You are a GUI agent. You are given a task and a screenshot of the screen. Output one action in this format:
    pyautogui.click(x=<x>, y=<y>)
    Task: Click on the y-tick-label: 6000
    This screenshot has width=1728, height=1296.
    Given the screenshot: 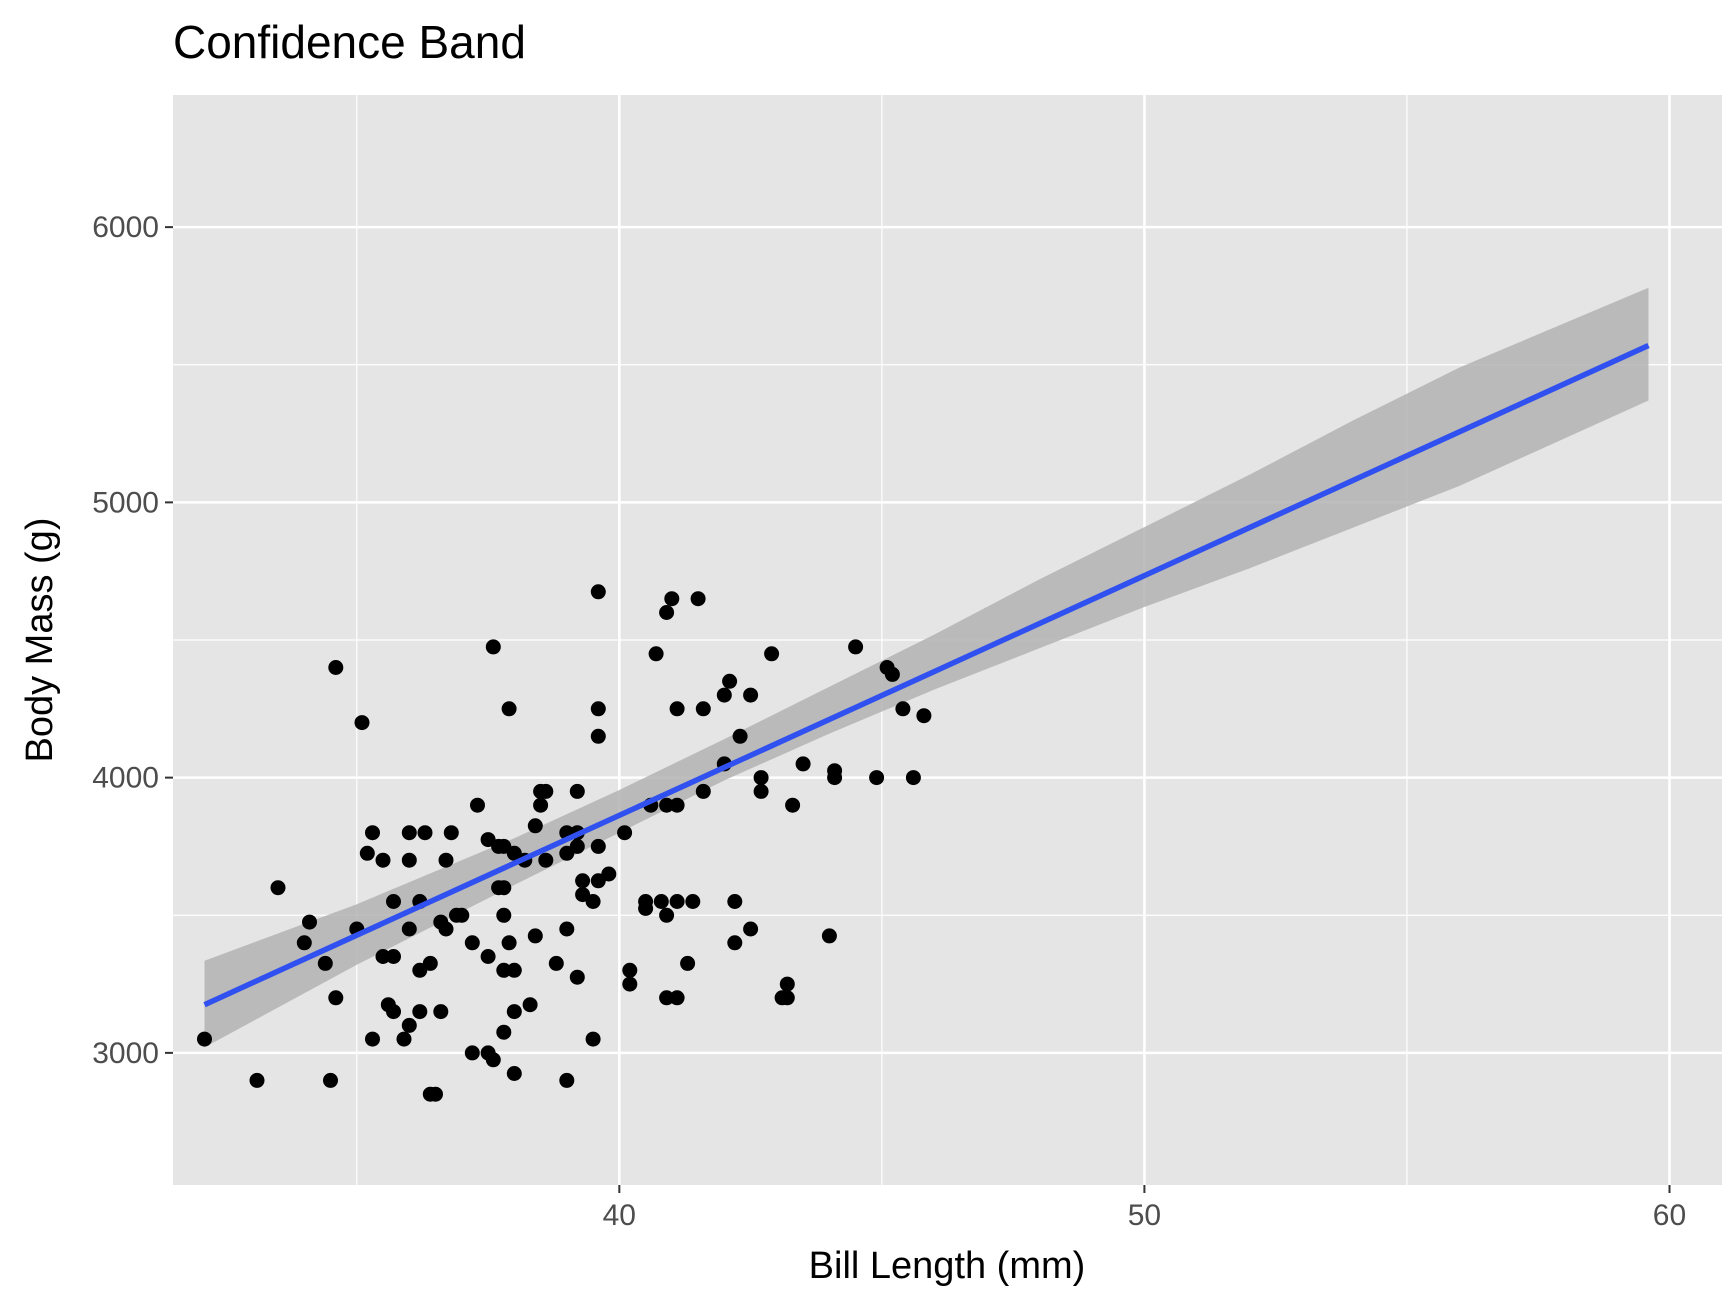 What is the action you would take?
    pyautogui.click(x=125, y=227)
    